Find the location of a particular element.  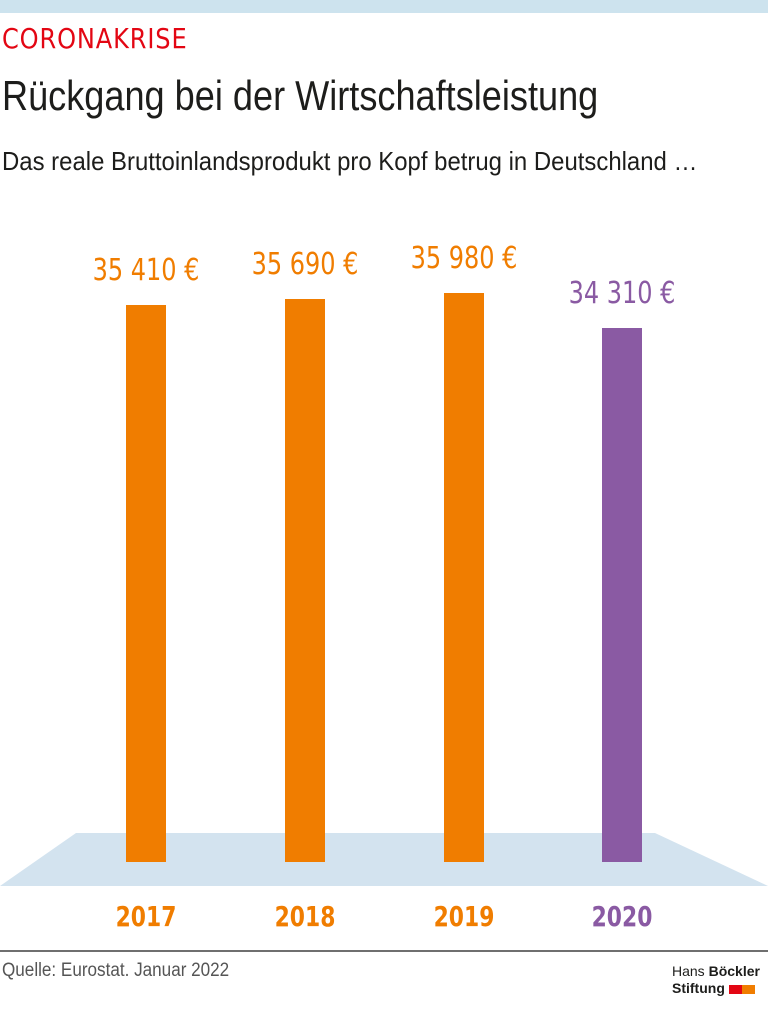

top-accent-bar is located at coordinates (384, 6).